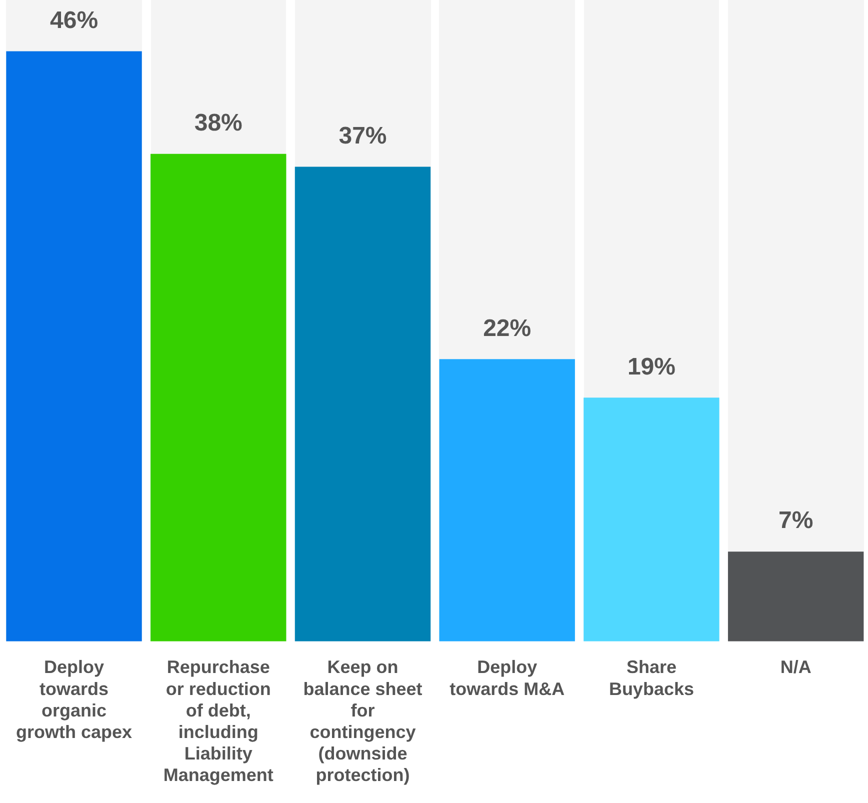 The width and height of the screenshot is (868, 803). I want to click on x-tick-label: Keep on balance sheet for contingency (downside protection), so click(362, 721).